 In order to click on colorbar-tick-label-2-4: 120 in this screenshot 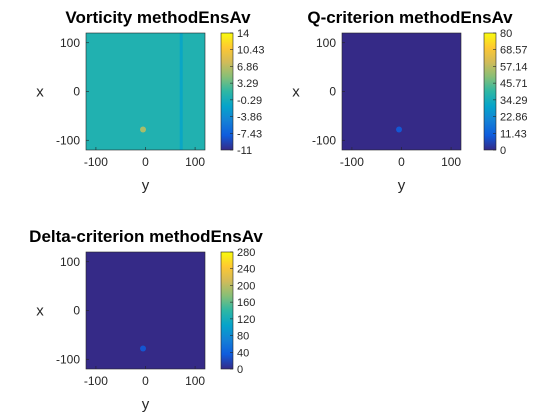, I will do `click(246, 320)`.